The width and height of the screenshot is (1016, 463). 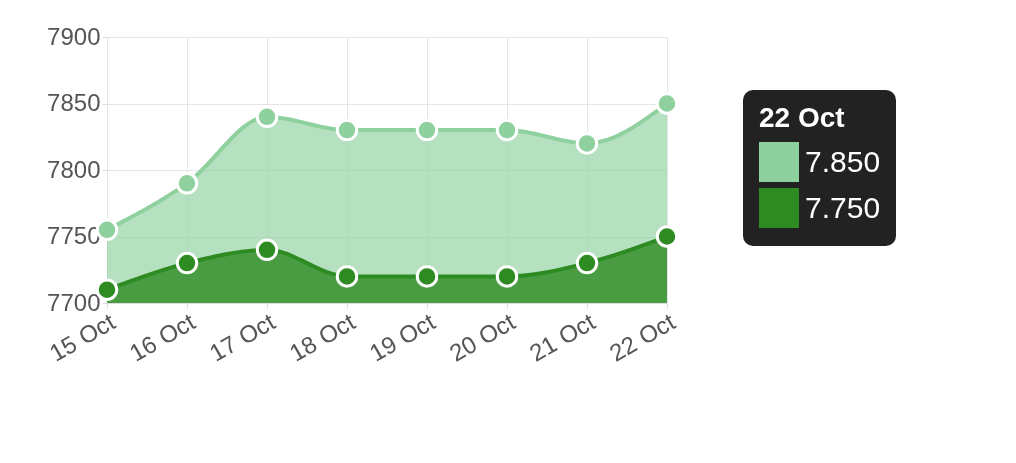 What do you see at coordinates (322, 337) in the screenshot?
I see `x-tick-label: 18 Oct` at bounding box center [322, 337].